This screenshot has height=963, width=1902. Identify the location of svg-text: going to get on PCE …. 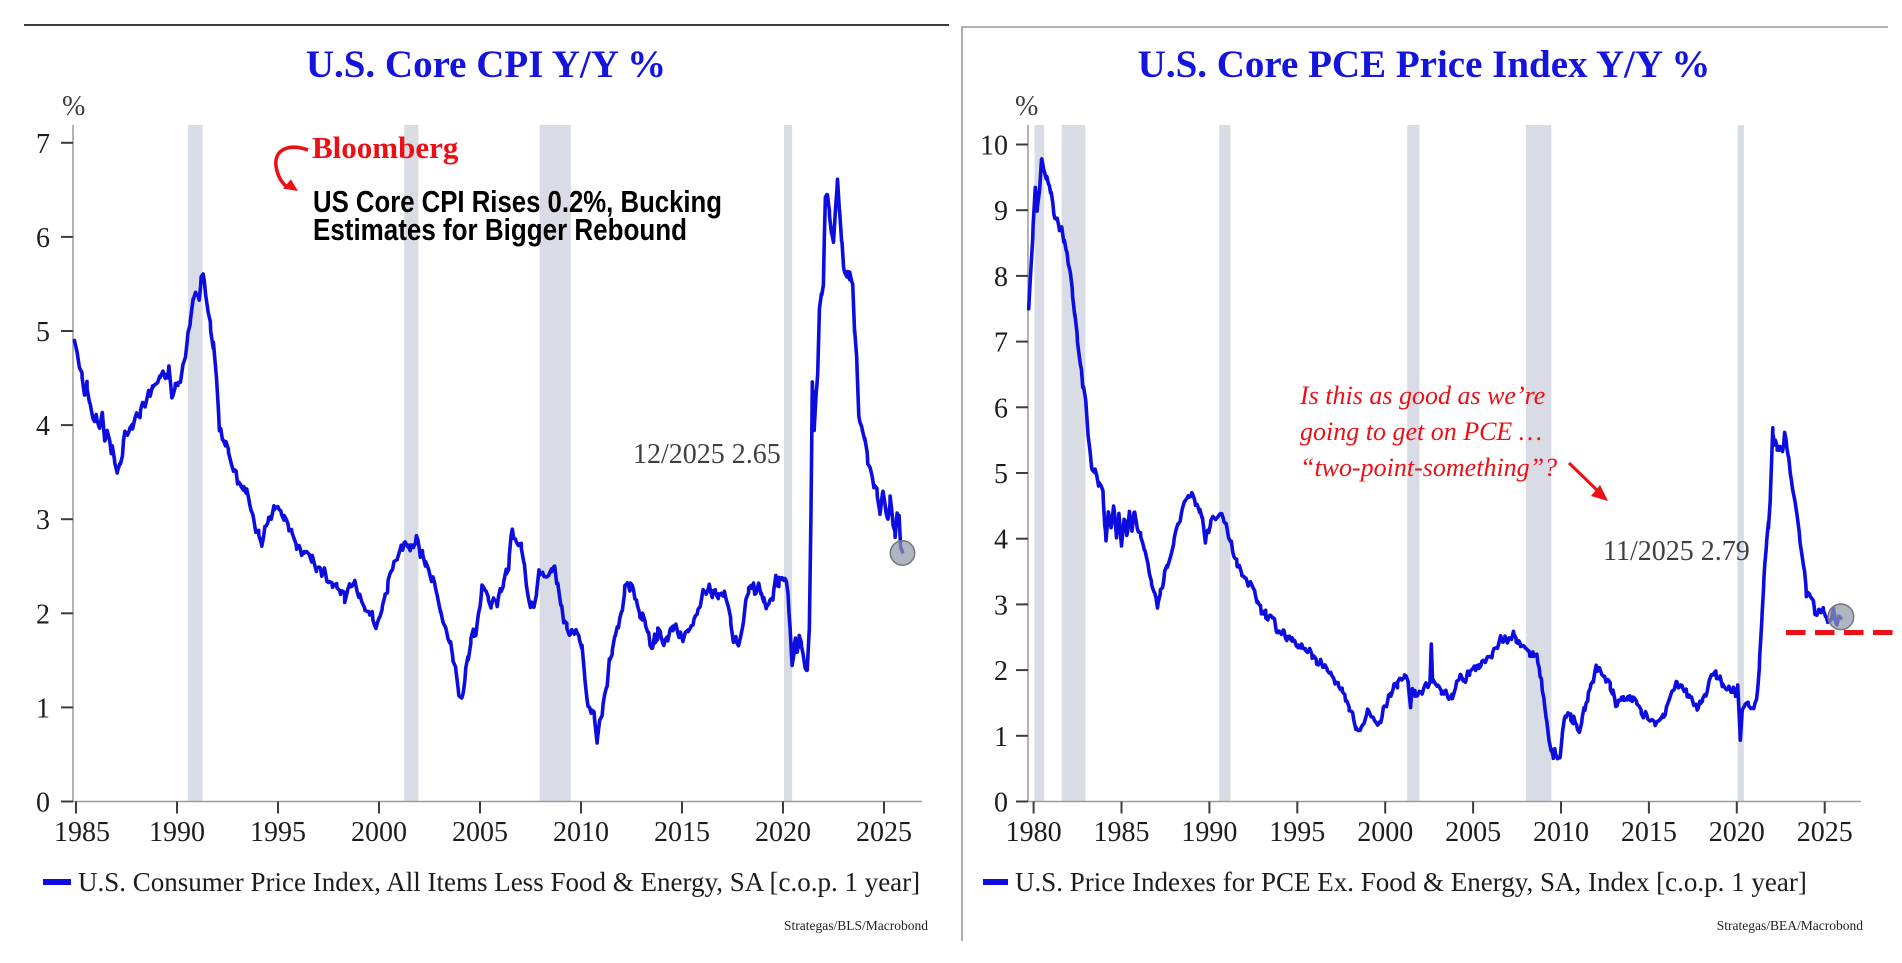
(1421, 431).